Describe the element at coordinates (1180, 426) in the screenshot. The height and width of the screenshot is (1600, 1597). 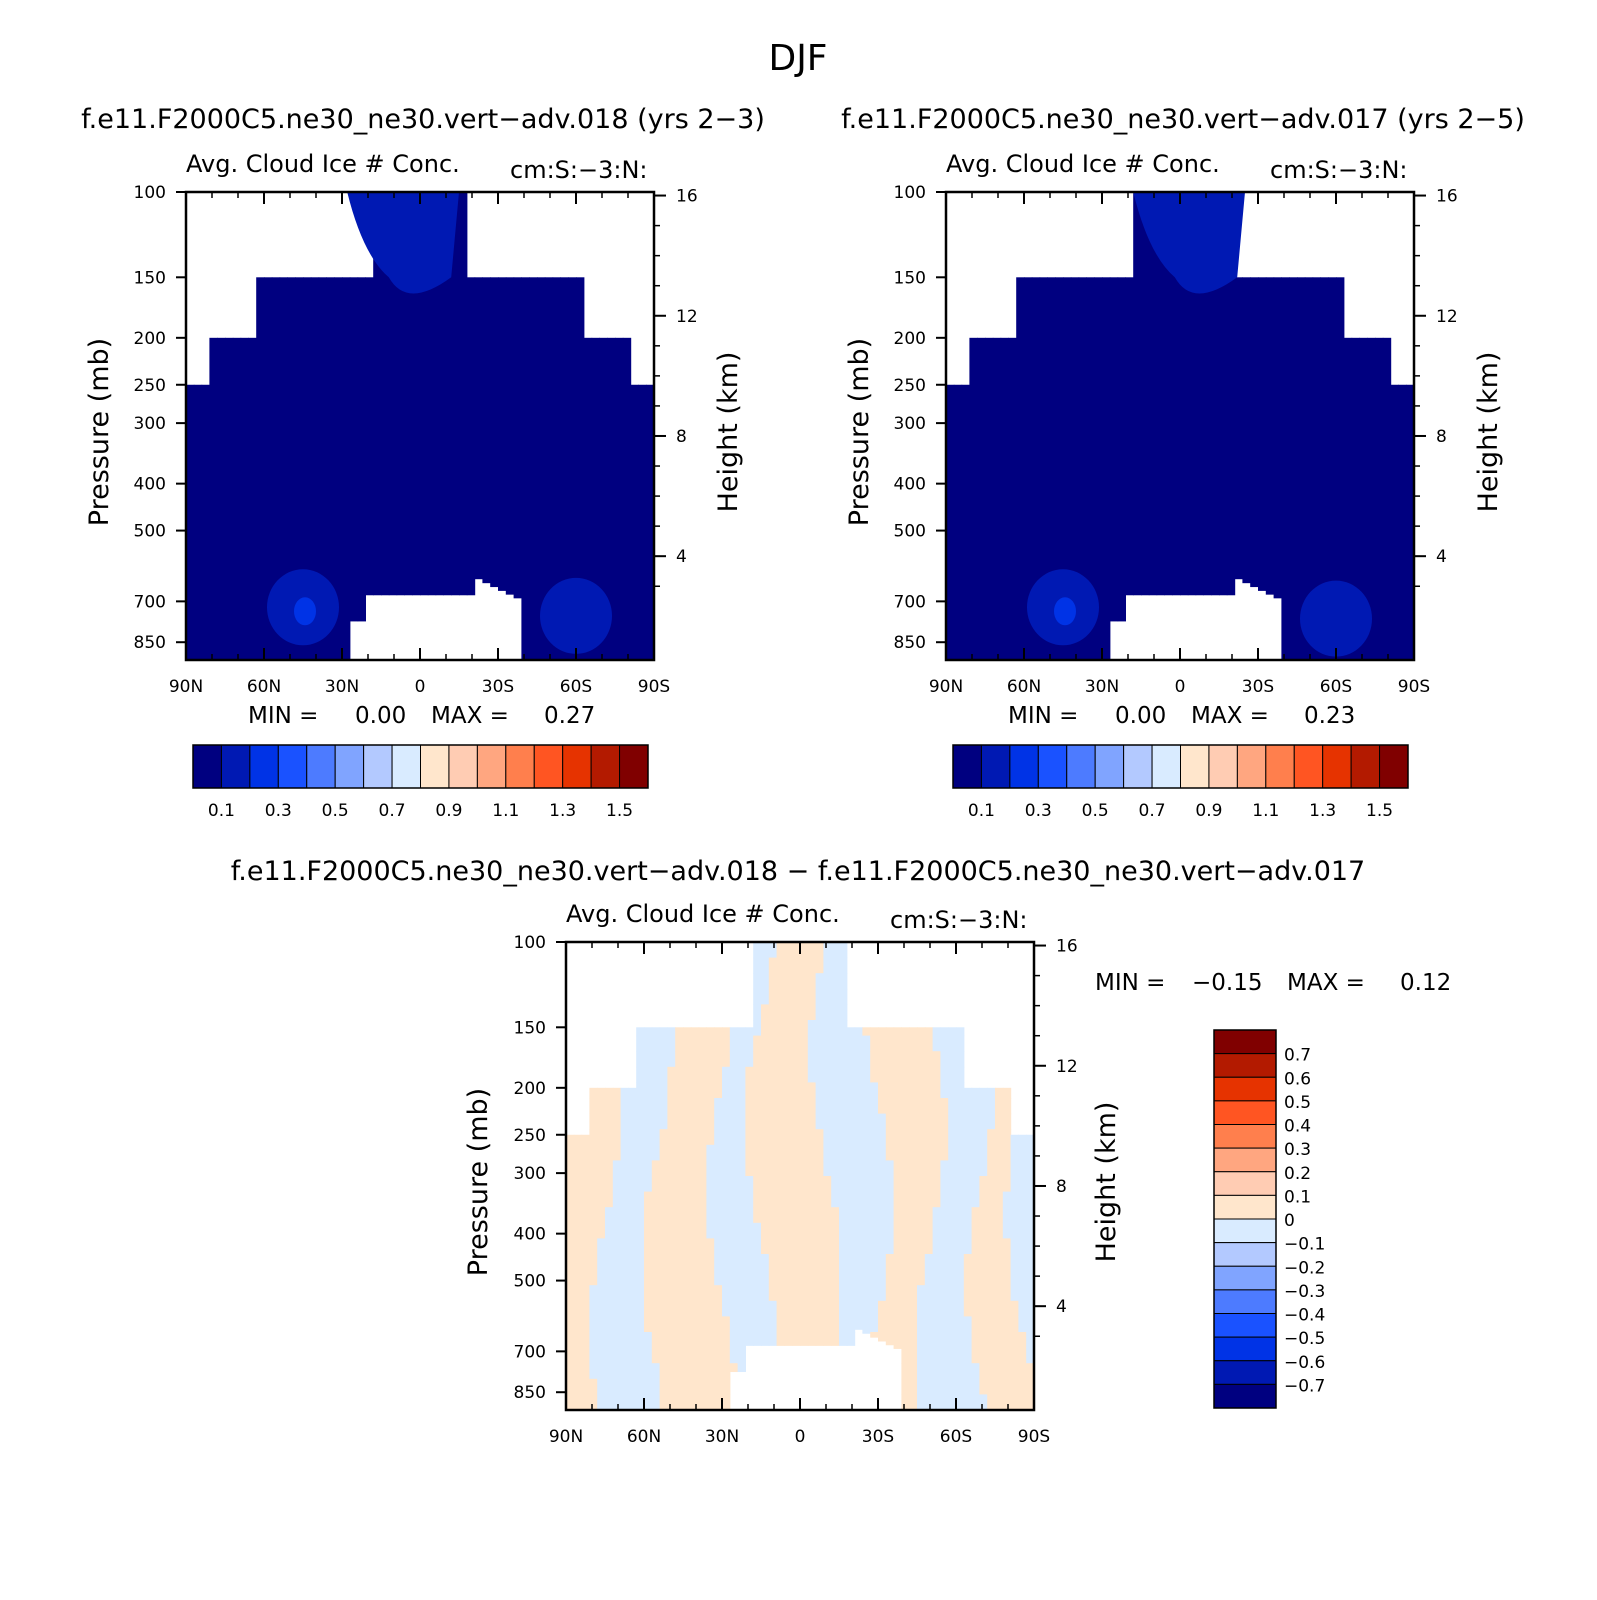
I see `panel2-contour-field` at that location.